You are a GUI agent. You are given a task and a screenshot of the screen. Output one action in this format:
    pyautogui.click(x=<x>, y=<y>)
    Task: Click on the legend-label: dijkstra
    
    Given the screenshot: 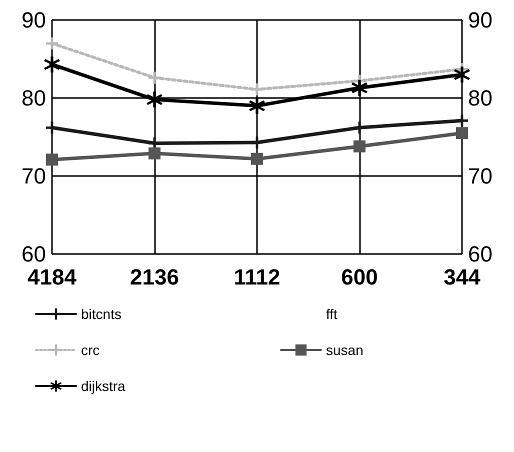 What is the action you would take?
    pyautogui.click(x=103, y=386)
    